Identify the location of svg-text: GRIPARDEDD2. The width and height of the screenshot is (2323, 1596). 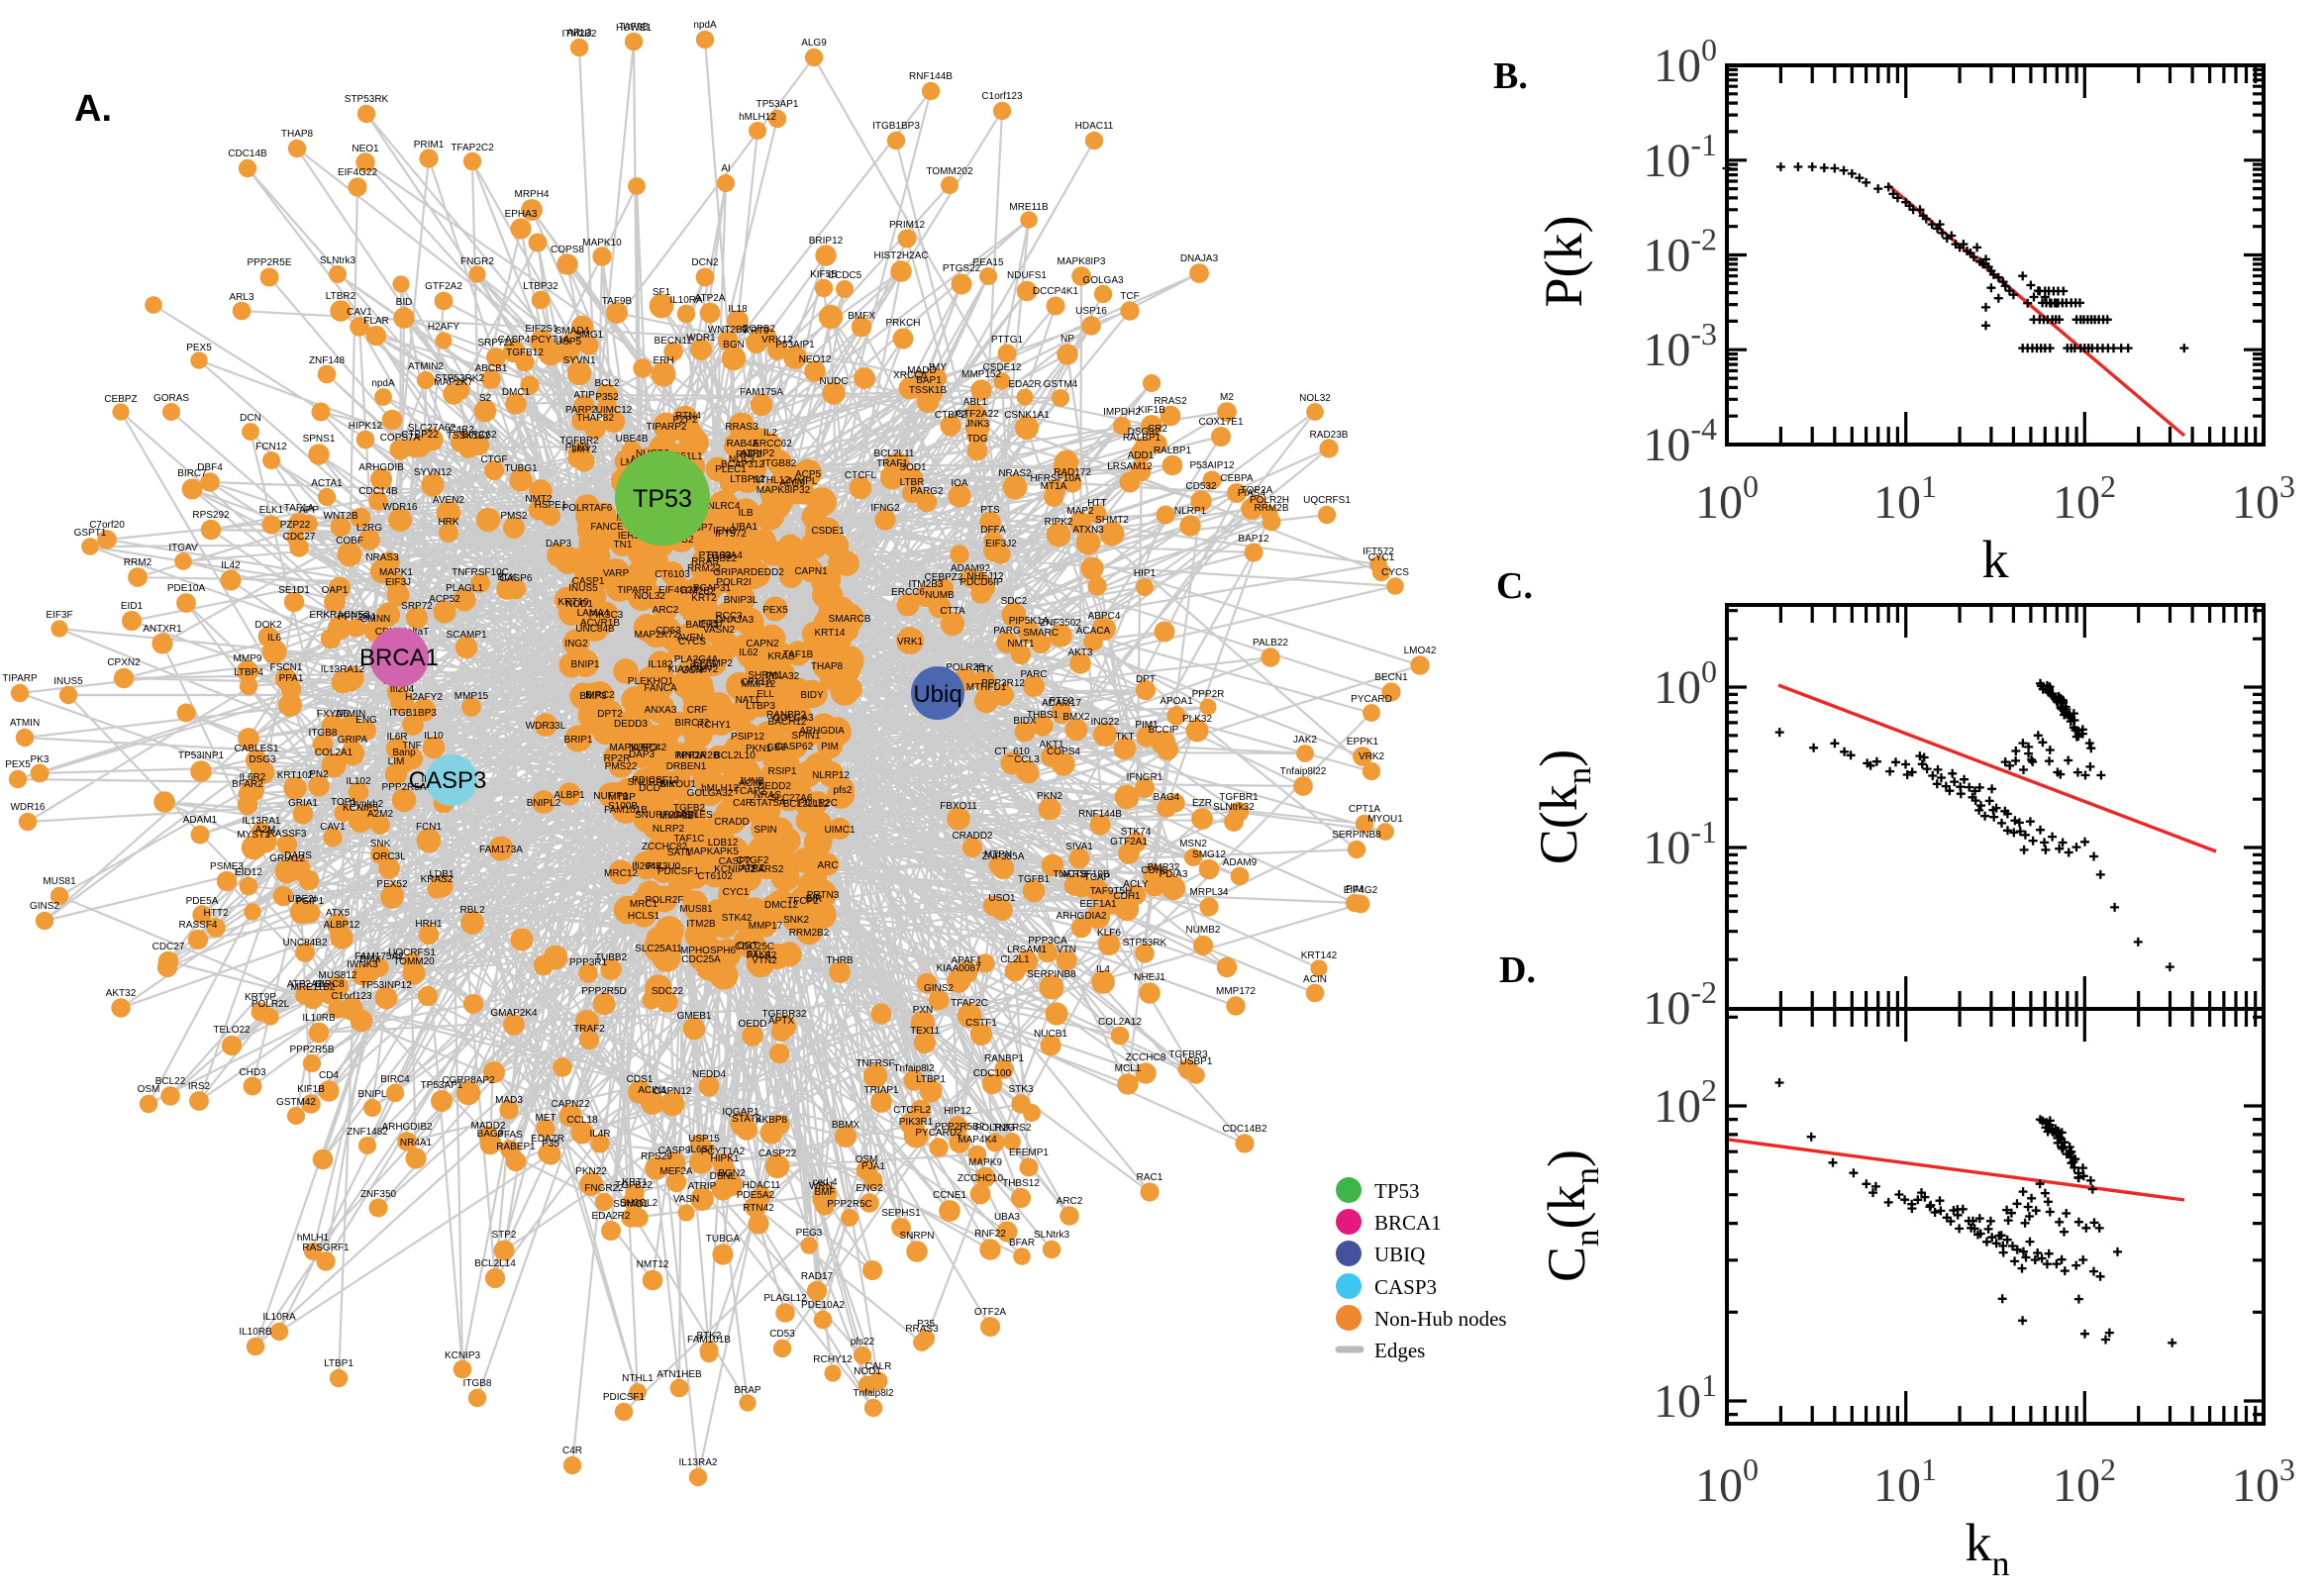
(748, 572).